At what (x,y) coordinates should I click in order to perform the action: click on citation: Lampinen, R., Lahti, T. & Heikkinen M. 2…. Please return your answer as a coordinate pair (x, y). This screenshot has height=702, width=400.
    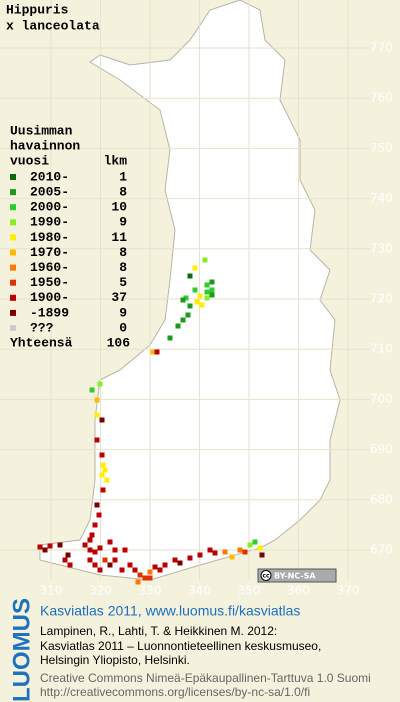
    Looking at the image, I should click on (158, 631).